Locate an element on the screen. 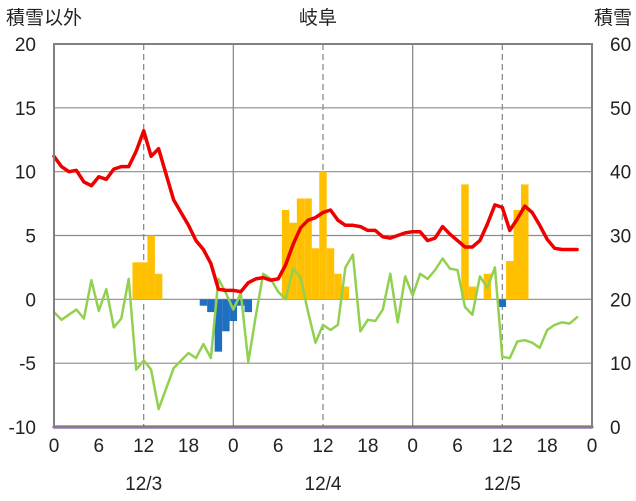  right-tick-label: 60 is located at coordinates (620, 45).